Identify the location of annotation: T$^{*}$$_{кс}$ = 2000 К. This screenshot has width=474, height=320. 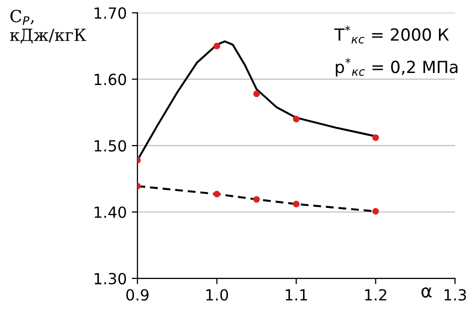
(391, 35).